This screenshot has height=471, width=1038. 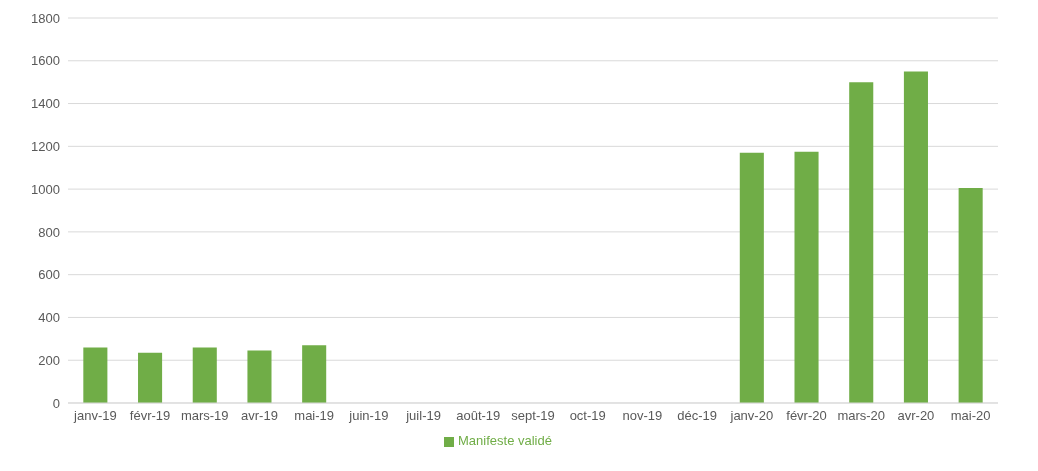 I want to click on x-tick-label: févr-19, so click(x=150, y=416).